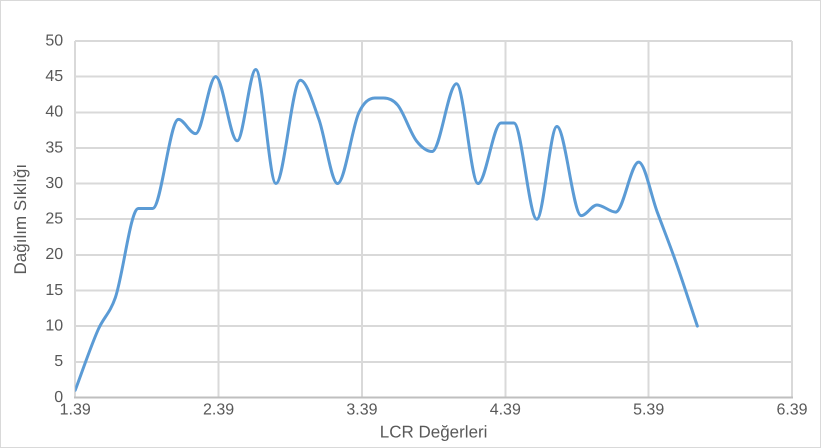  Describe the element at coordinates (54, 77) in the screenshot. I see `y-tick-label: 45` at that location.